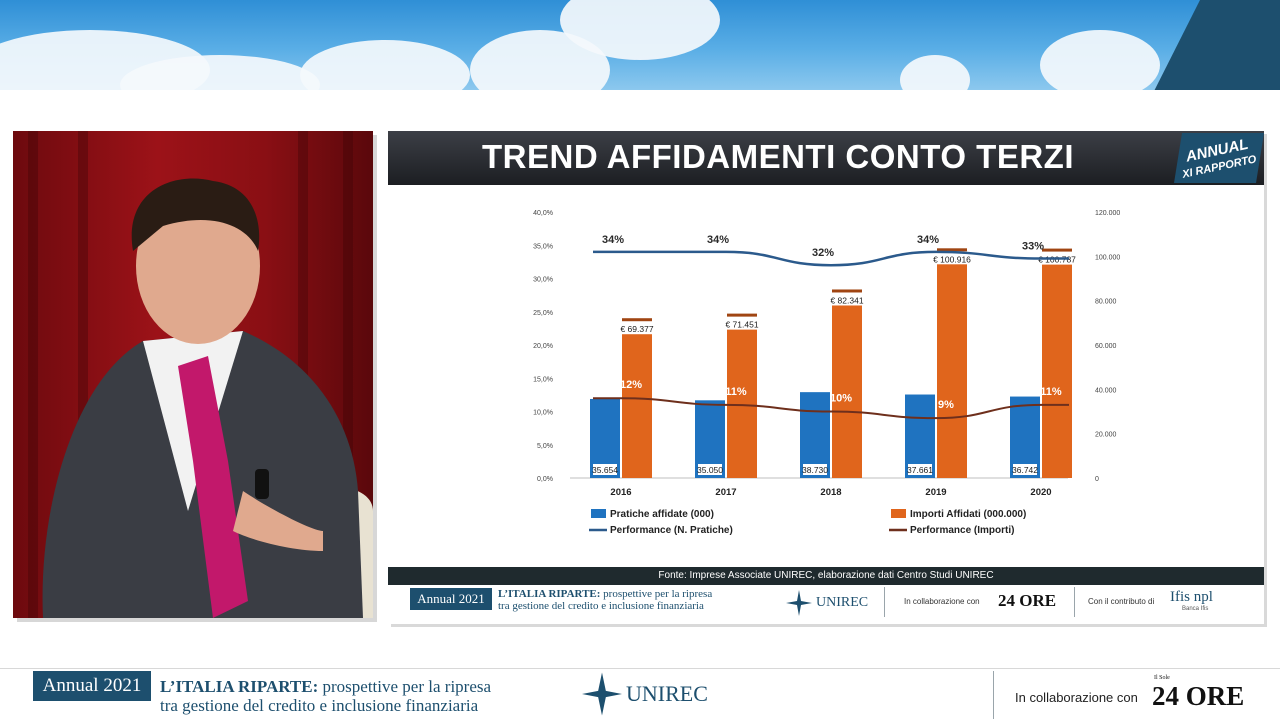 The width and height of the screenshot is (1280, 720). I want to click on slide-annual-badge: Annual 2021, so click(451, 599).